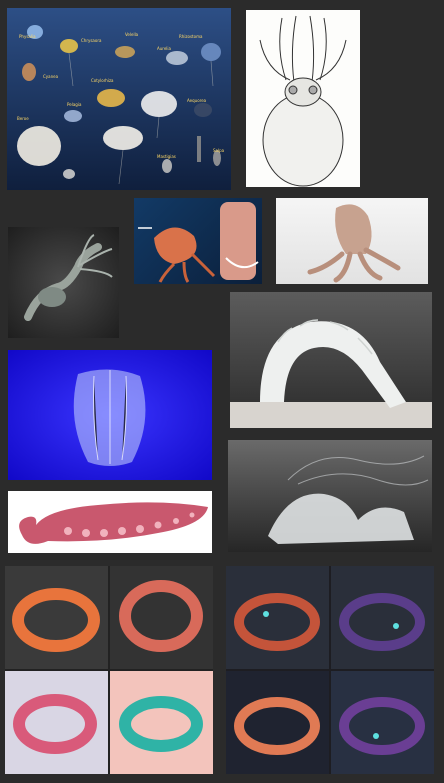 The width and height of the screenshot is (444, 783). I want to click on bracelet-grid-art, so click(109, 670).